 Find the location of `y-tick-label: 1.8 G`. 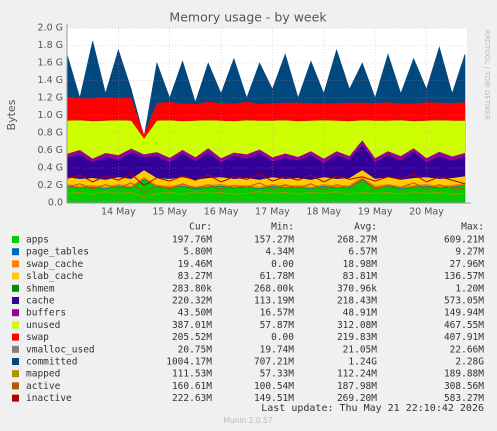

y-tick-label: 1.8 G is located at coordinates (51, 45).